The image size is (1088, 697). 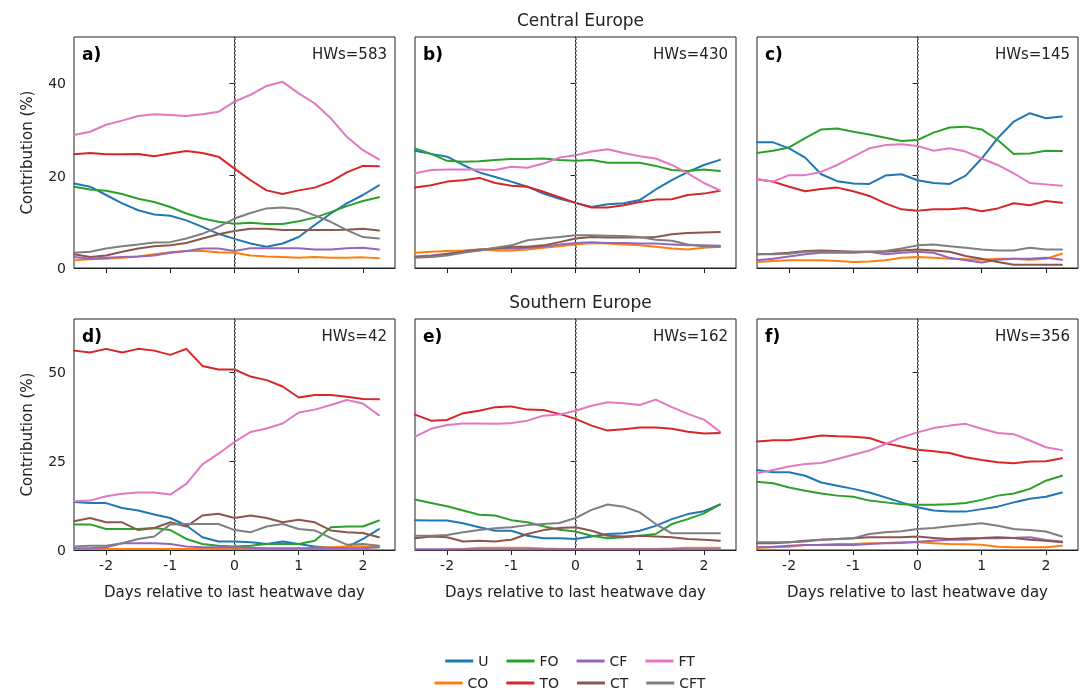 What do you see at coordinates (692, 683) in the screenshot?
I see `legend-label: CFT` at bounding box center [692, 683].